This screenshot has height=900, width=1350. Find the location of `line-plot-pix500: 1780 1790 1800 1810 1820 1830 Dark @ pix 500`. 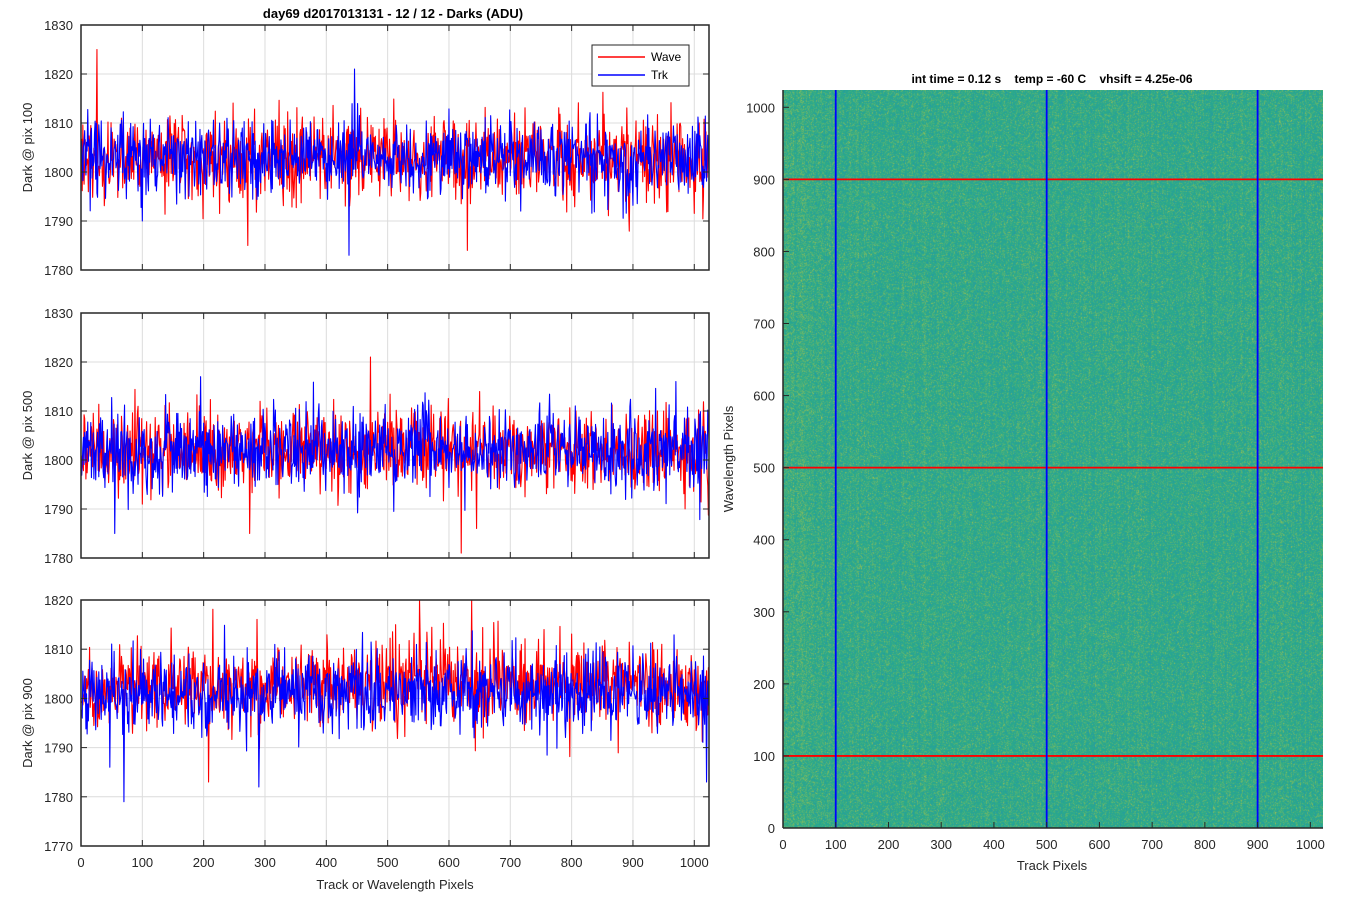

line-plot-pix500: 1780 1790 1800 1810 1820 1830 Dark @ pix 500 is located at coordinates (365, 436).